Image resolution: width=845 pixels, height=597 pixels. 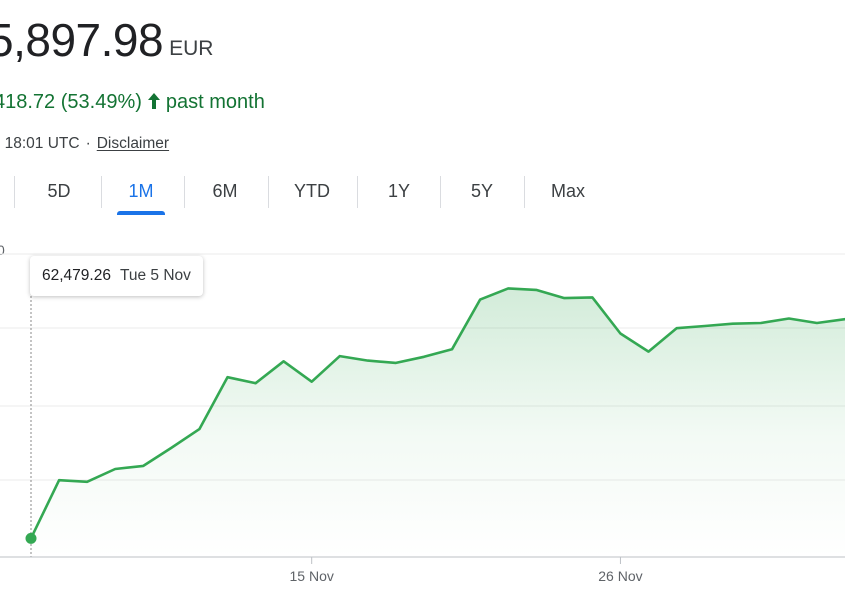 I want to click on y-axis-label: 0, so click(x=2, y=250).